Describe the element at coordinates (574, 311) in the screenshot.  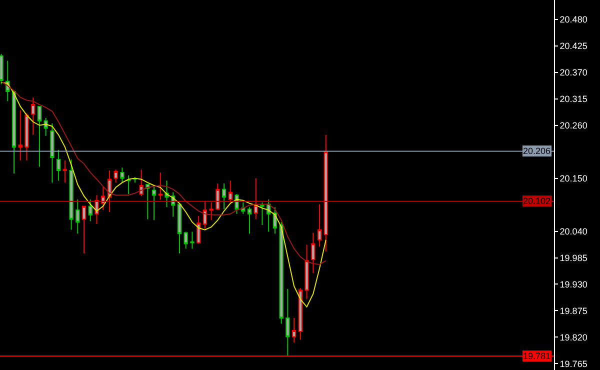
I see `y-tick-label: 19.875` at that location.